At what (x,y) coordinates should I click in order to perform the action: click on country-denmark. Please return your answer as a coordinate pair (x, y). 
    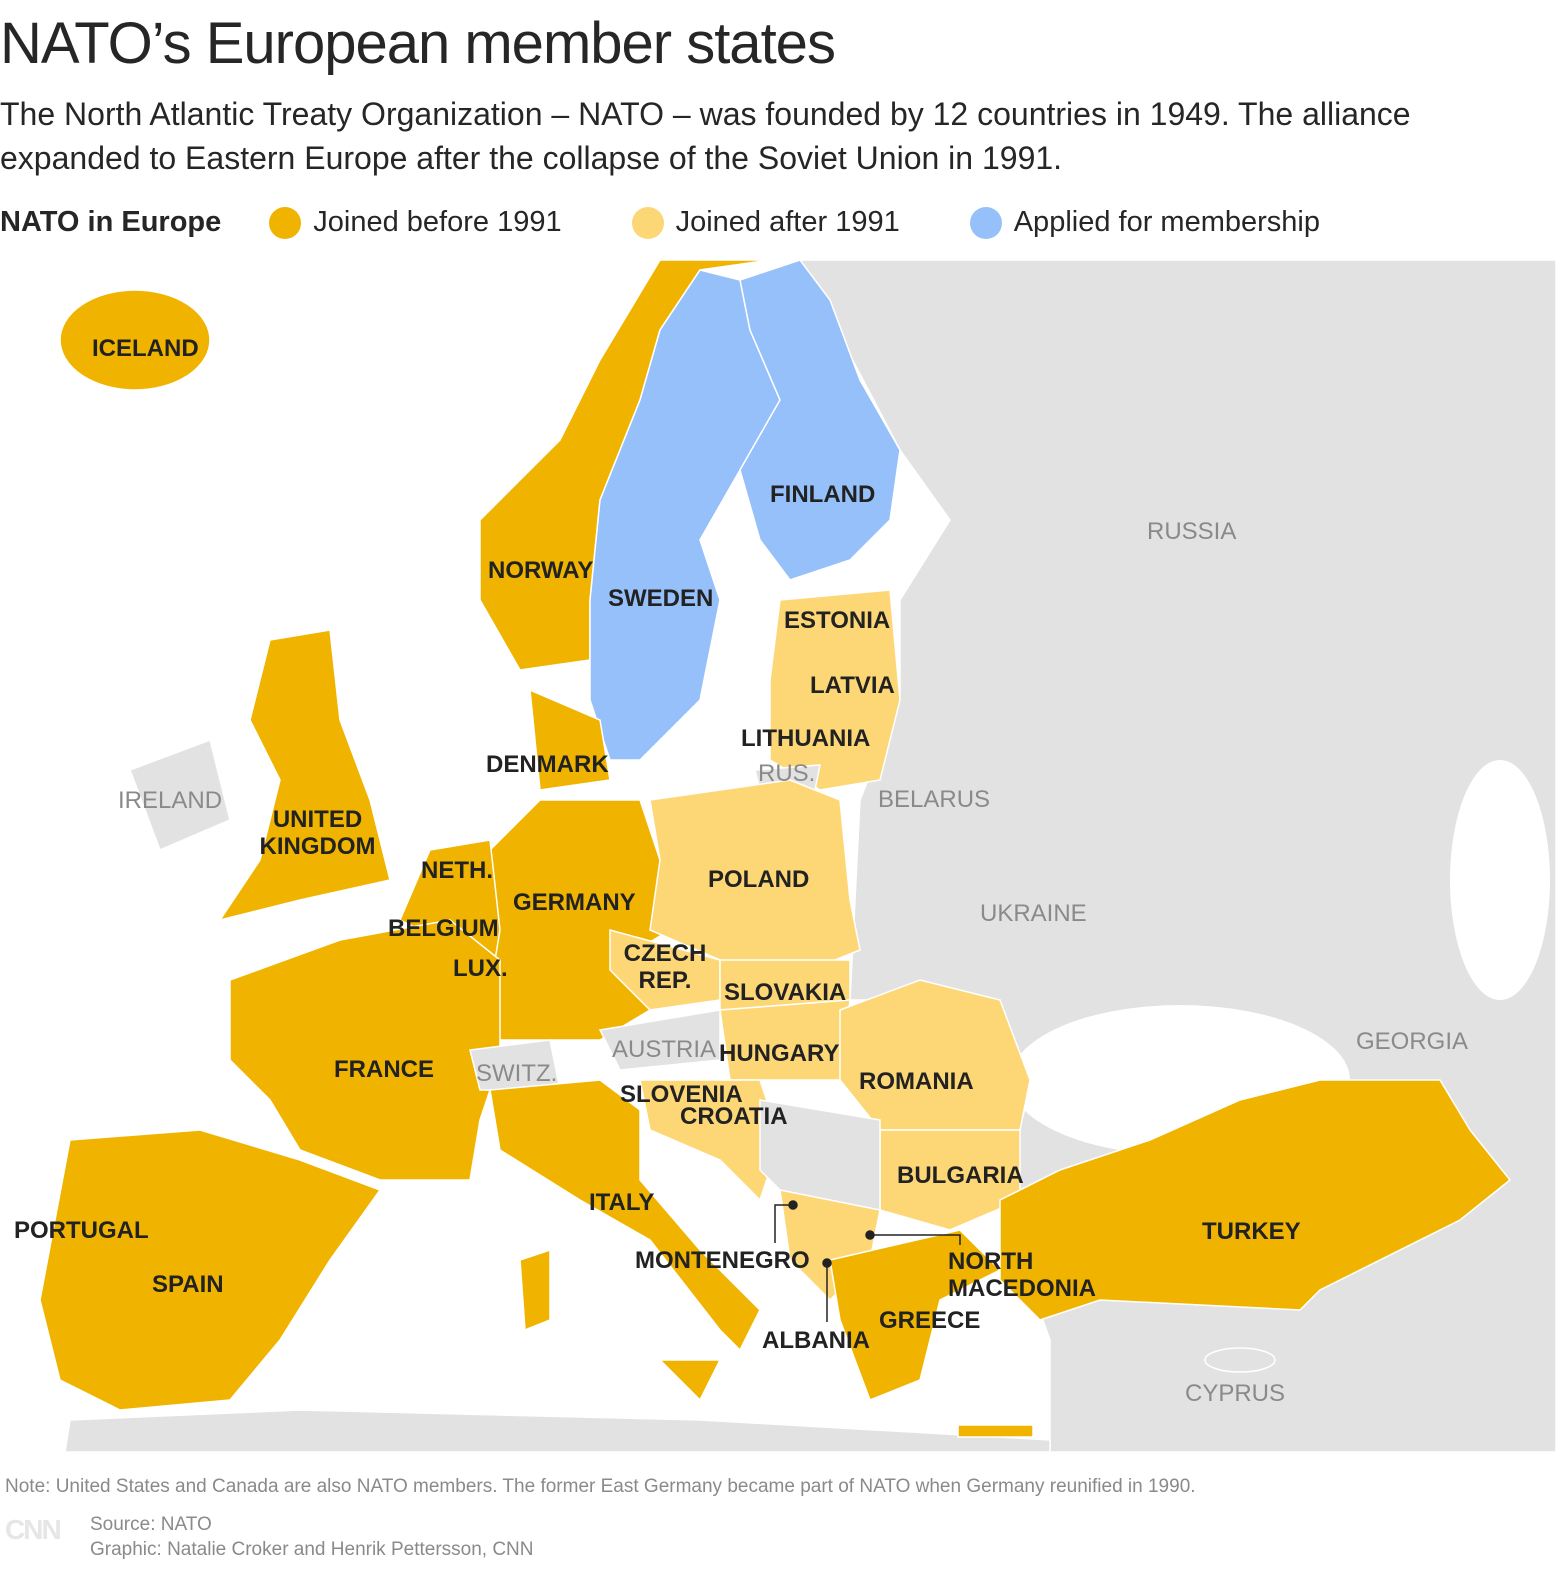
    Looking at the image, I should click on (570, 739).